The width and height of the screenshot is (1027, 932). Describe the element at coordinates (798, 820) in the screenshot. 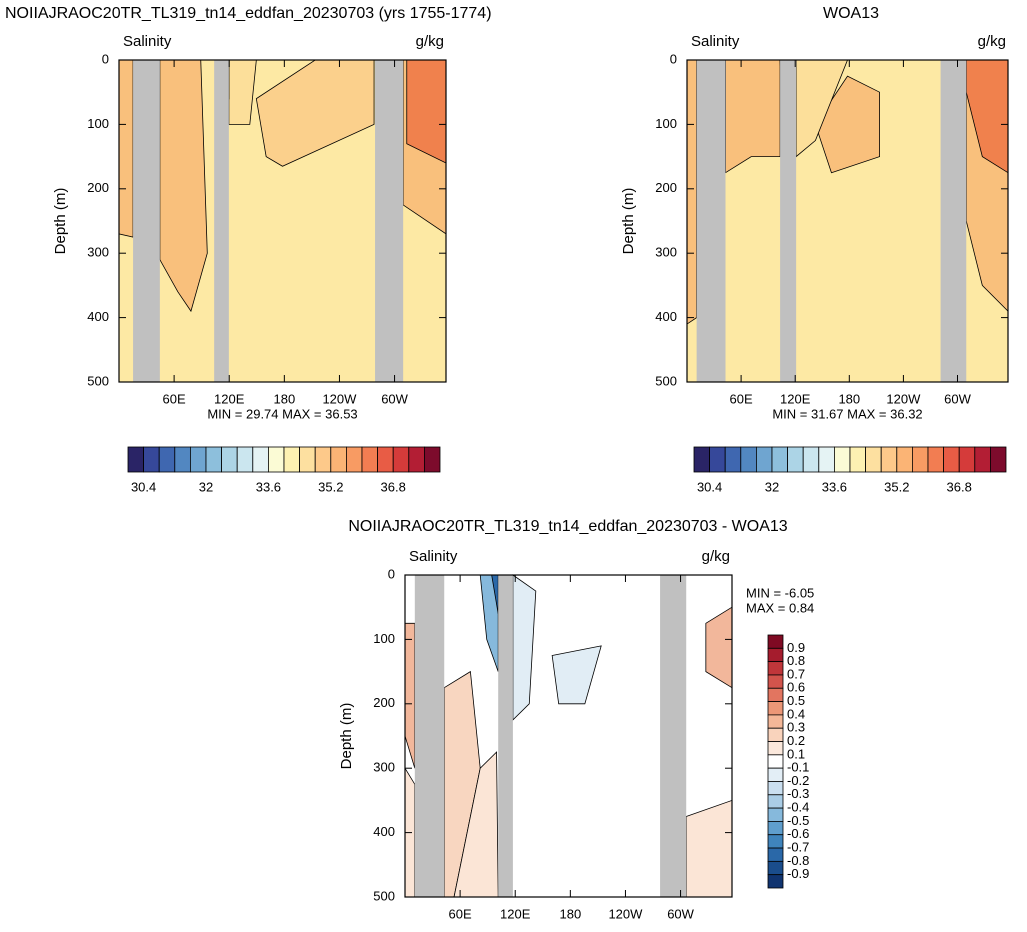

I see `colorbar-label: -0.5` at that location.